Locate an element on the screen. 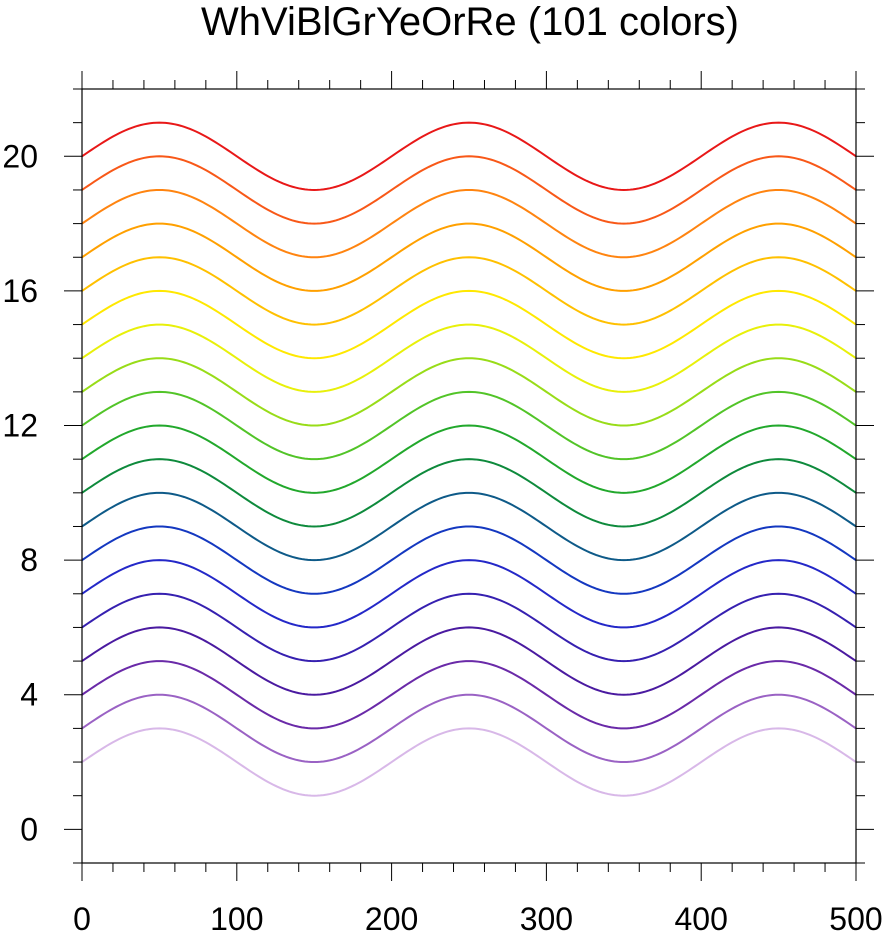  x-tick-label: 200 is located at coordinates (391, 918).